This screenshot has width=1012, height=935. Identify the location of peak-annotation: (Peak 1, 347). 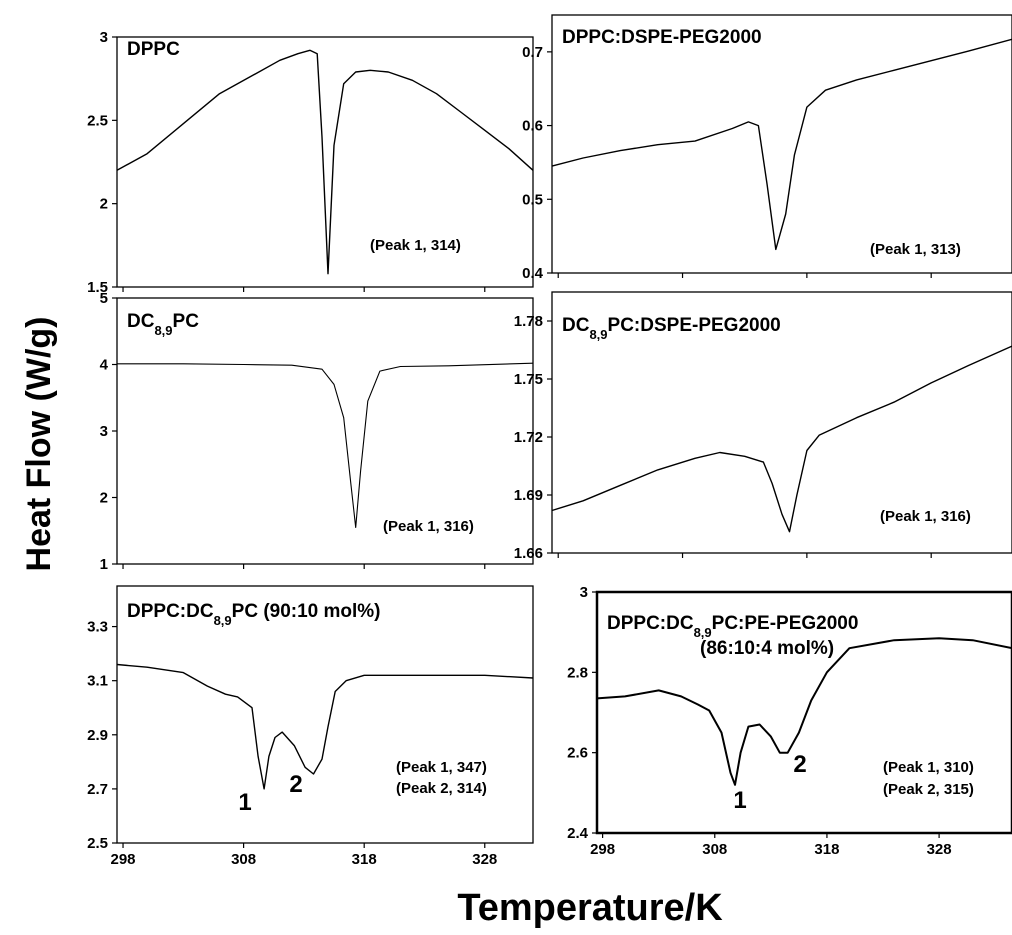
(441, 767).